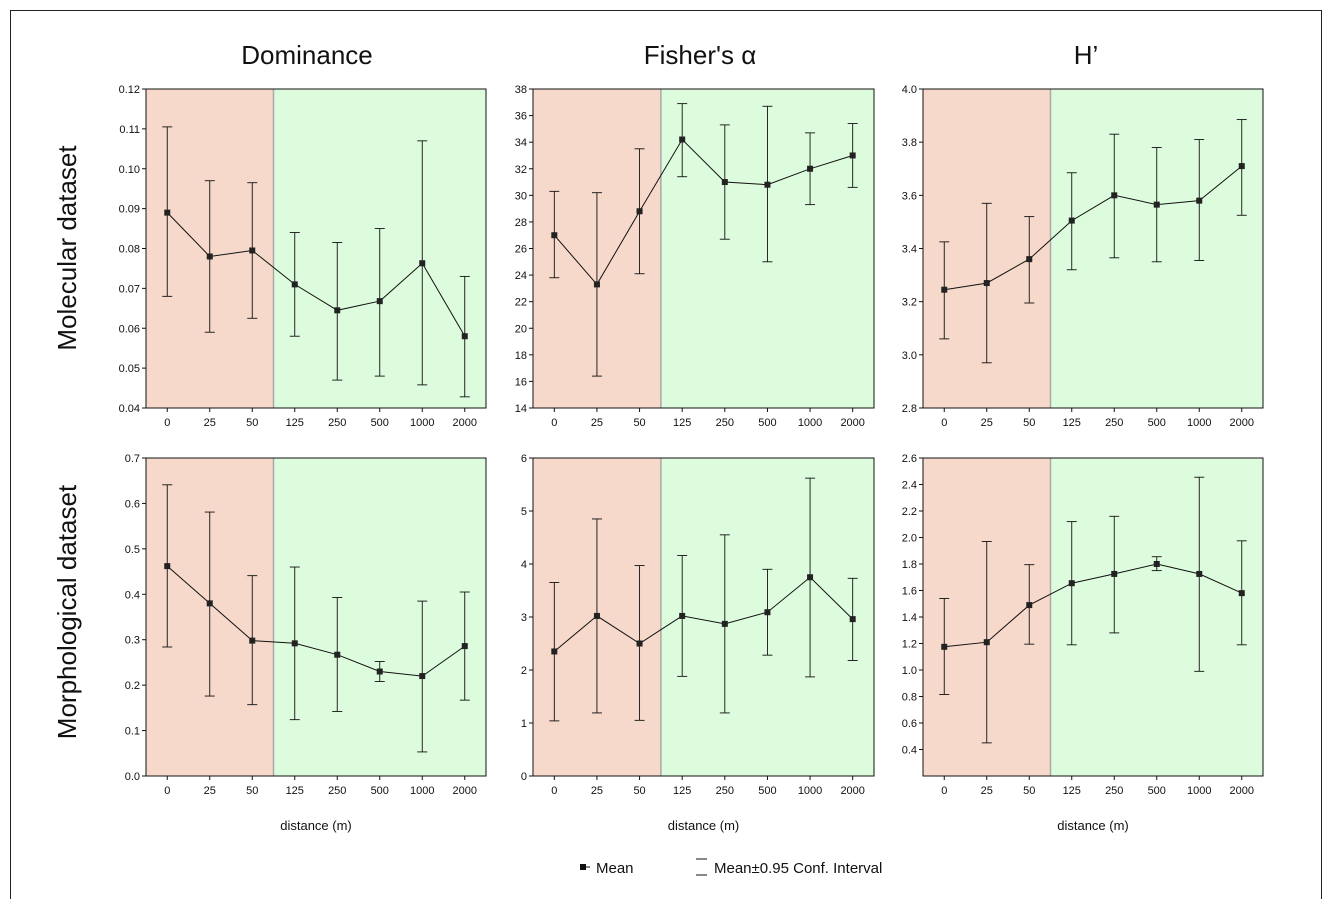 The height and width of the screenshot is (899, 1322). Describe the element at coordinates (521, 170) in the screenshot. I see `y-tick-label: 32` at that location.